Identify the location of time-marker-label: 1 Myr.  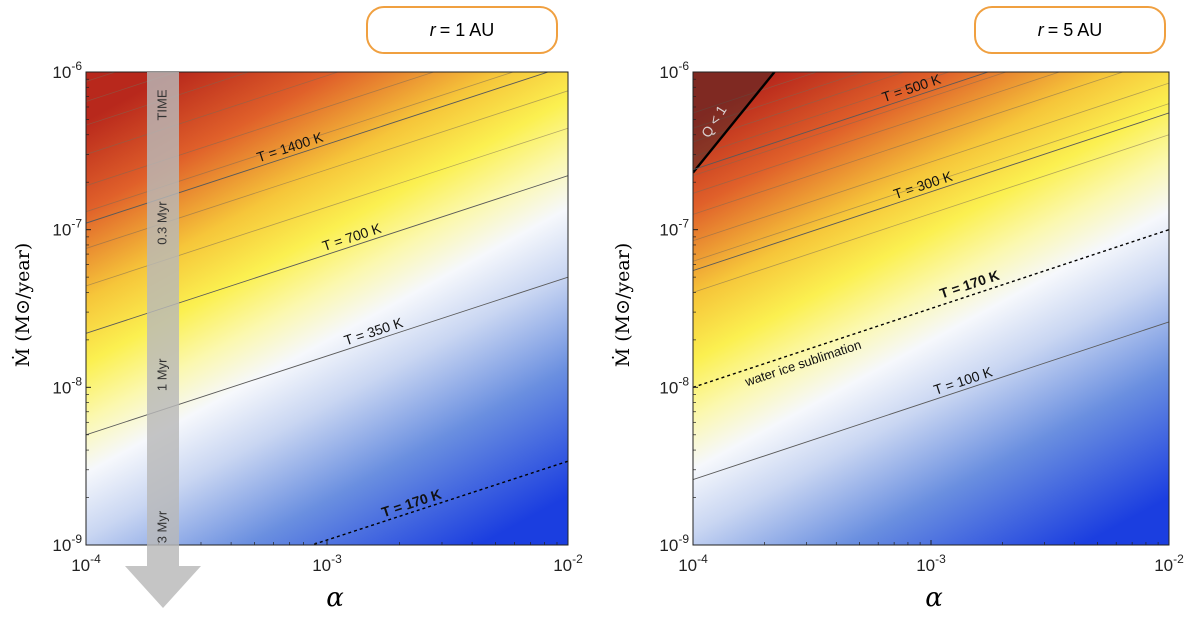
(161, 374).